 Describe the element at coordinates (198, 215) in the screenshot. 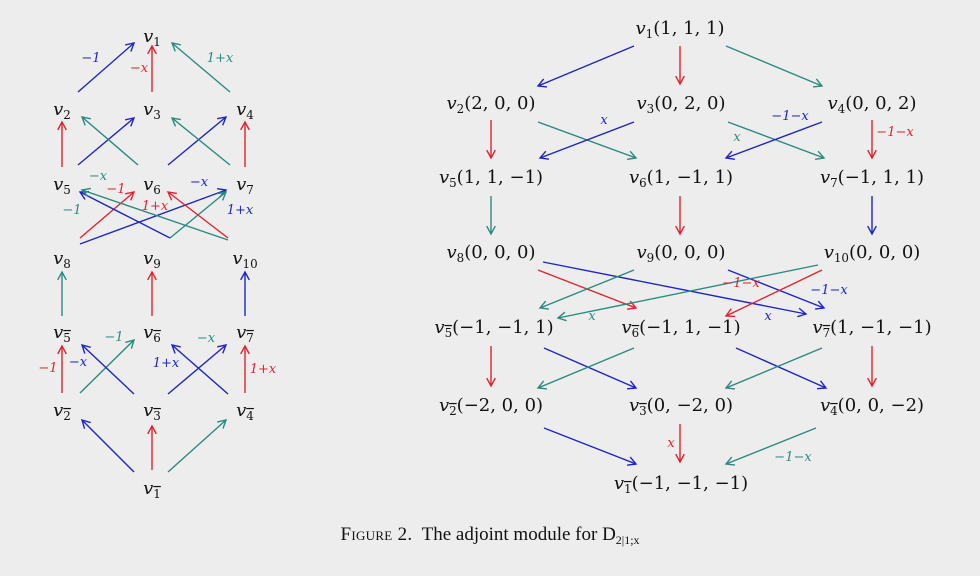

I see `left-arrow-v10-to-v6` at that location.